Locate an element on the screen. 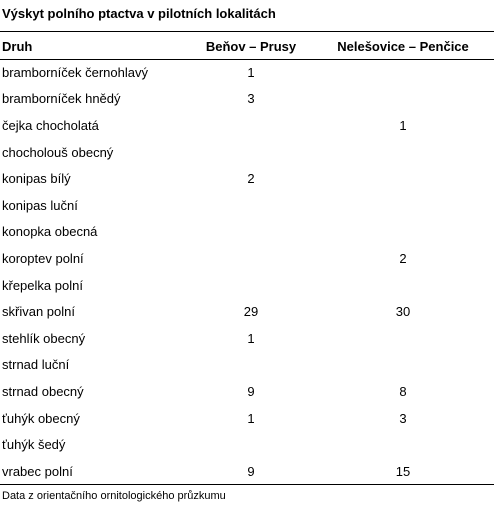 The width and height of the screenshot is (494, 512). table-row: konipas luční is located at coordinates (247, 205).